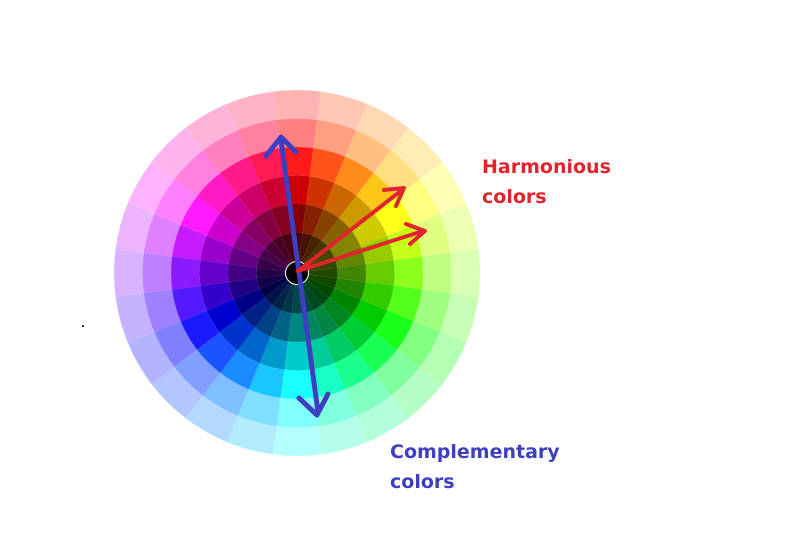  I want to click on harmonious-label-line2: colors, so click(514, 197).